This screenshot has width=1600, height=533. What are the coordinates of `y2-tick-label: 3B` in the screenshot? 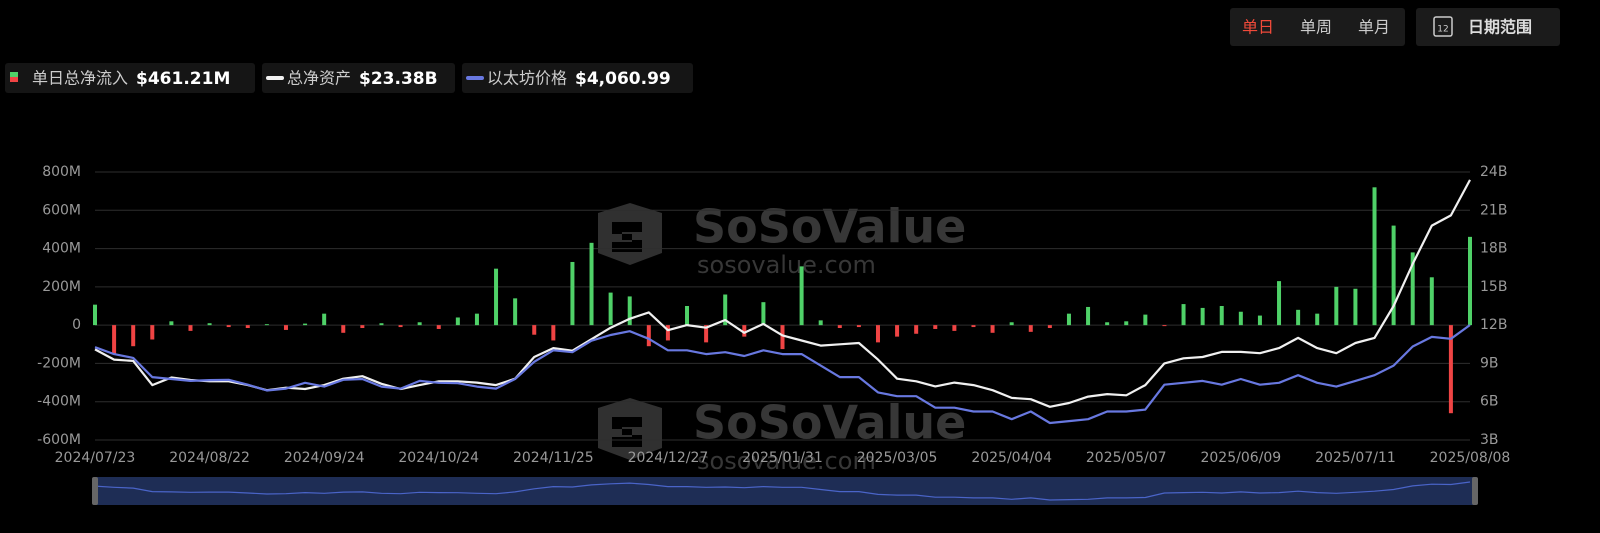 It's located at (1489, 440).